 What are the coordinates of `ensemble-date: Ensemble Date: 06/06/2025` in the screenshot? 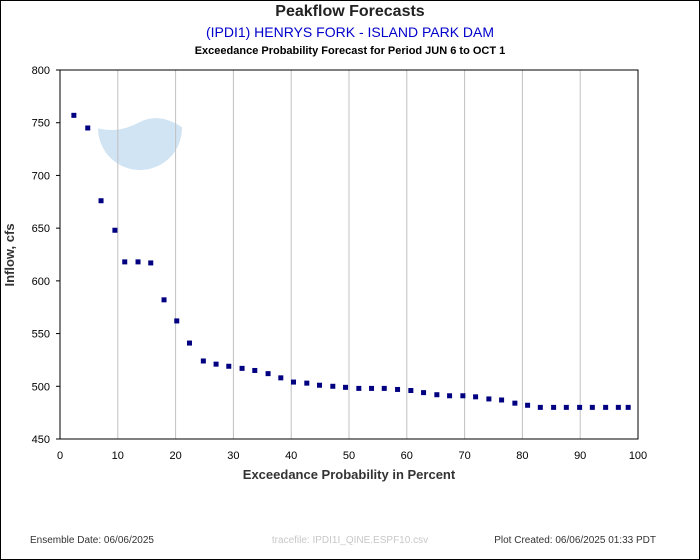 It's located at (92, 540).